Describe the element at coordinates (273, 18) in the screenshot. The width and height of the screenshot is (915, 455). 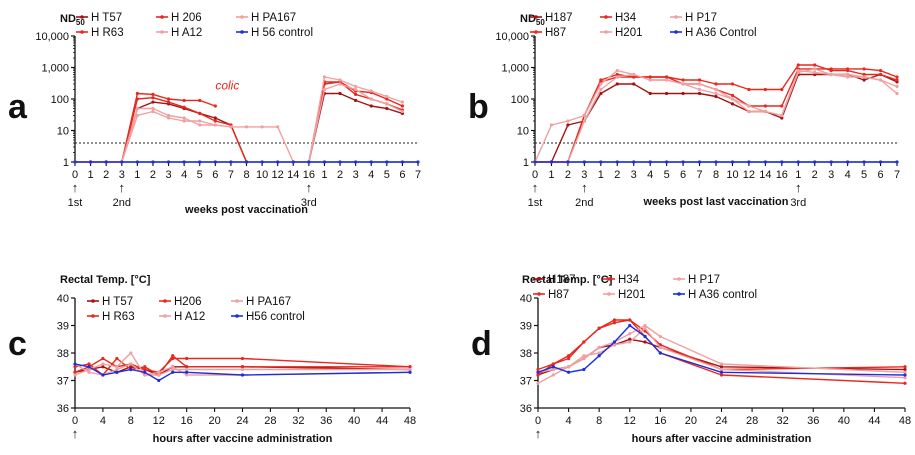
I see `legend-label: H PA167` at that location.